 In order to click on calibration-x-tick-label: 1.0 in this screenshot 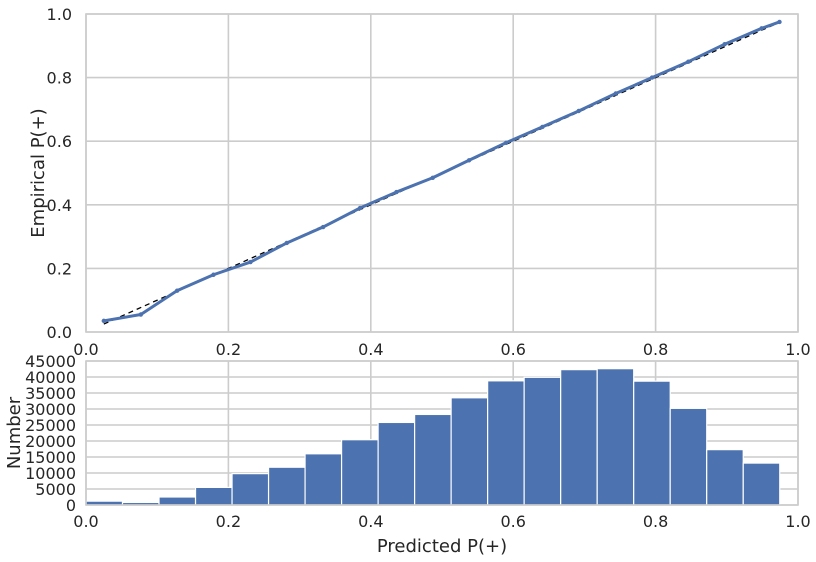, I will do `click(797, 349)`.